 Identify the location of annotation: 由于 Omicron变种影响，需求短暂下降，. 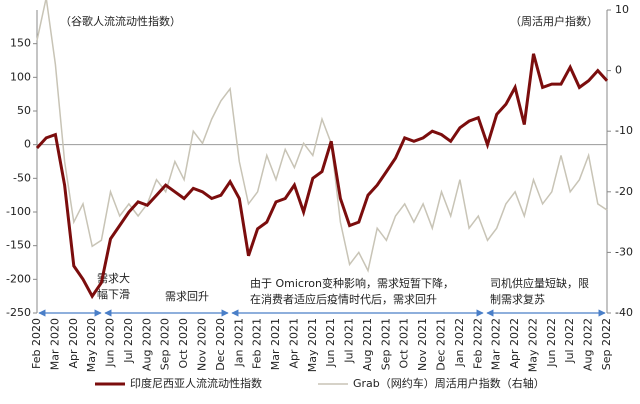
(352, 283).